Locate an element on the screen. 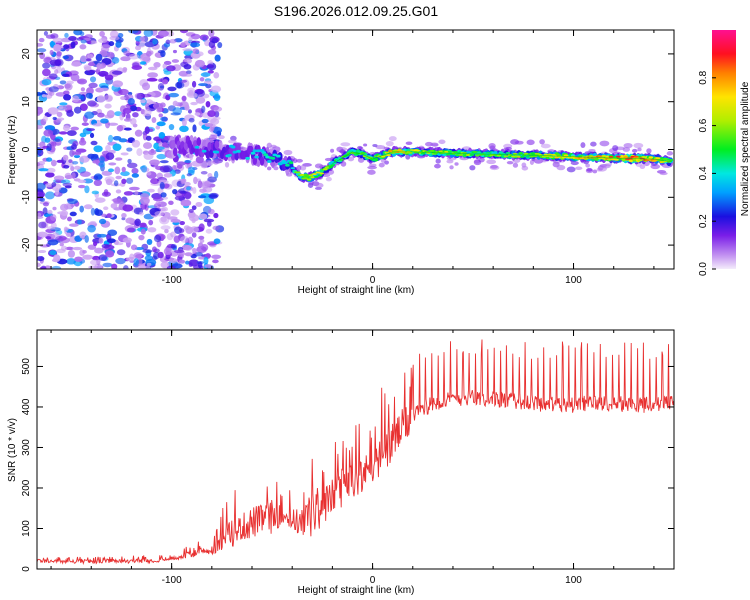 Image resolution: width=750 pixels, height=600 pixels. y-tick-label: -10 is located at coordinates (26, 197).